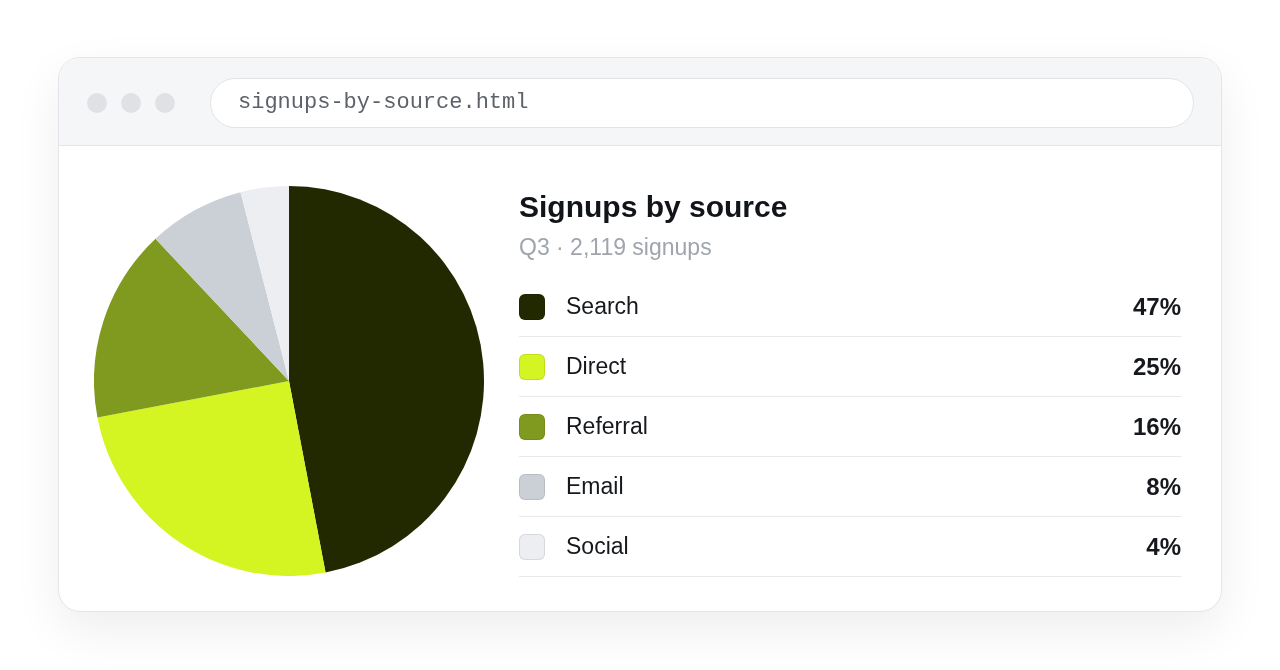 The width and height of the screenshot is (1280, 670). I want to click on data-label: 47%, so click(1156, 306).